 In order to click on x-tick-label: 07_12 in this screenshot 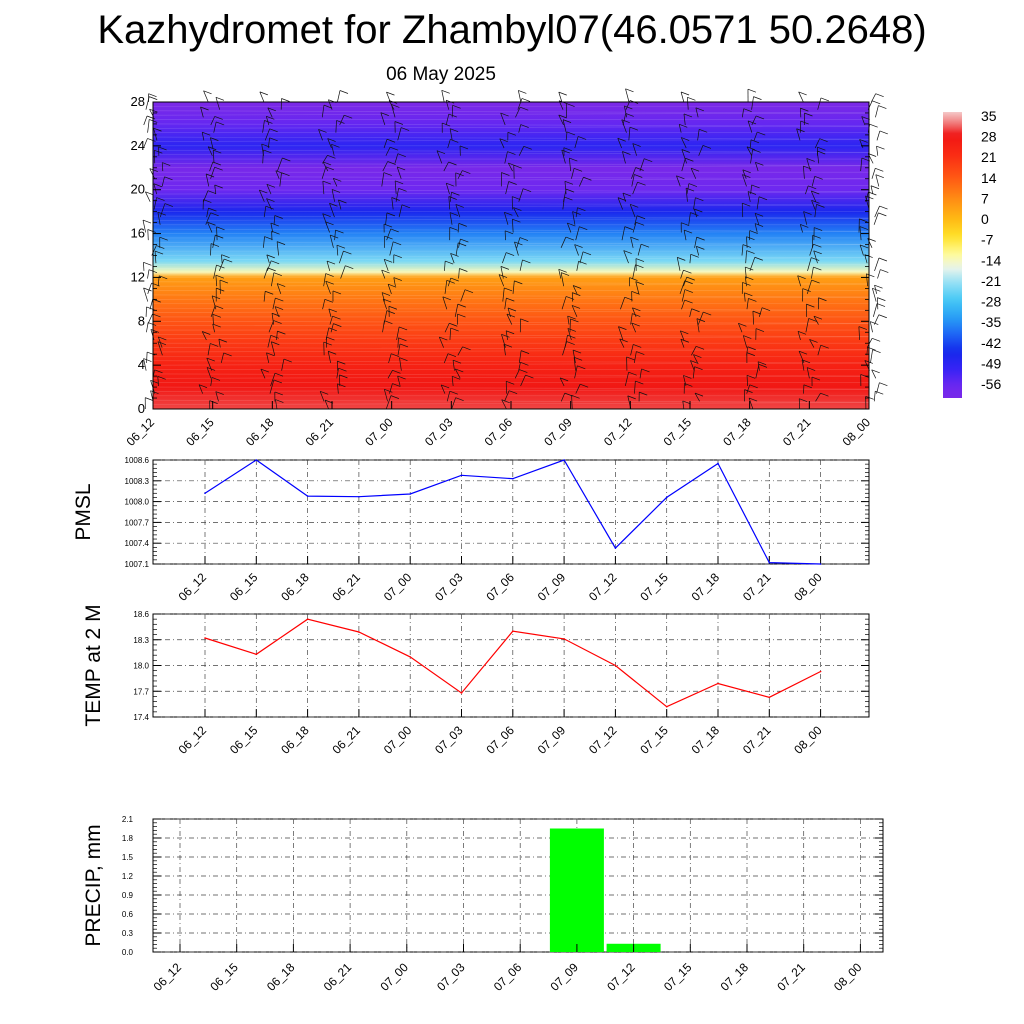, I will do `click(621, 977)`.